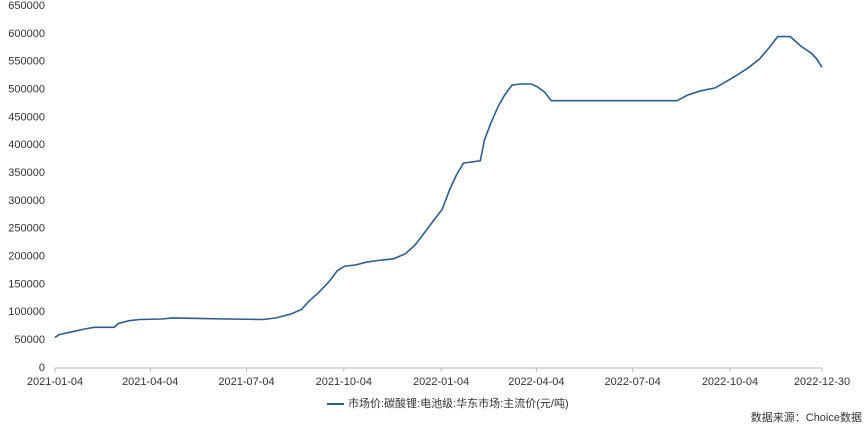  Describe the element at coordinates (458, 403) in the screenshot. I see `legend-label: 市场价:碳酸锂:电池级:华东市场:主流价(元/吨)` at that location.